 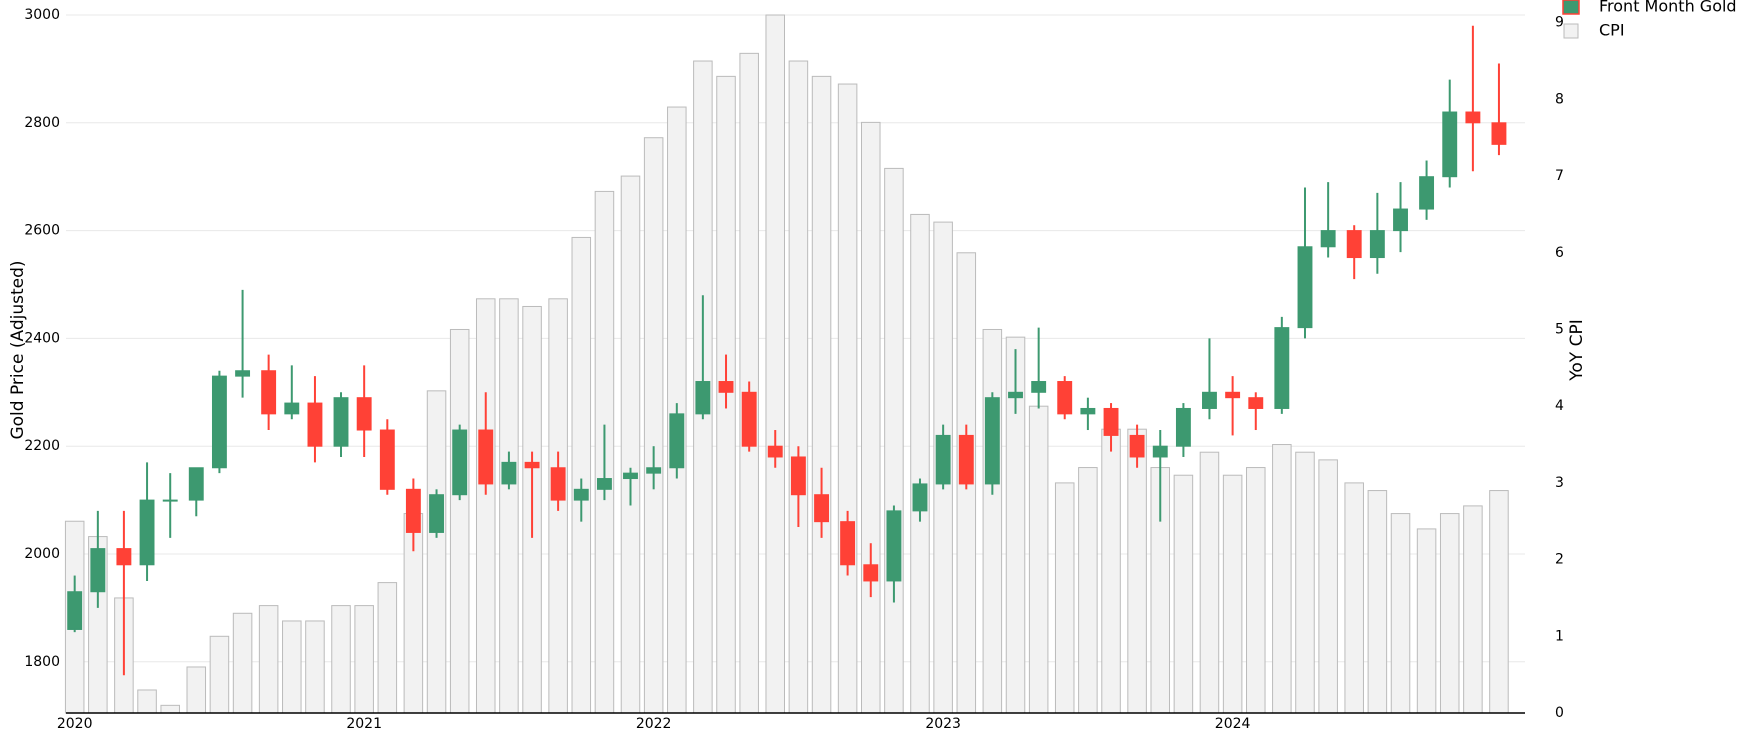 I want to click on y2-tick-label: 9, so click(x=1559, y=23).